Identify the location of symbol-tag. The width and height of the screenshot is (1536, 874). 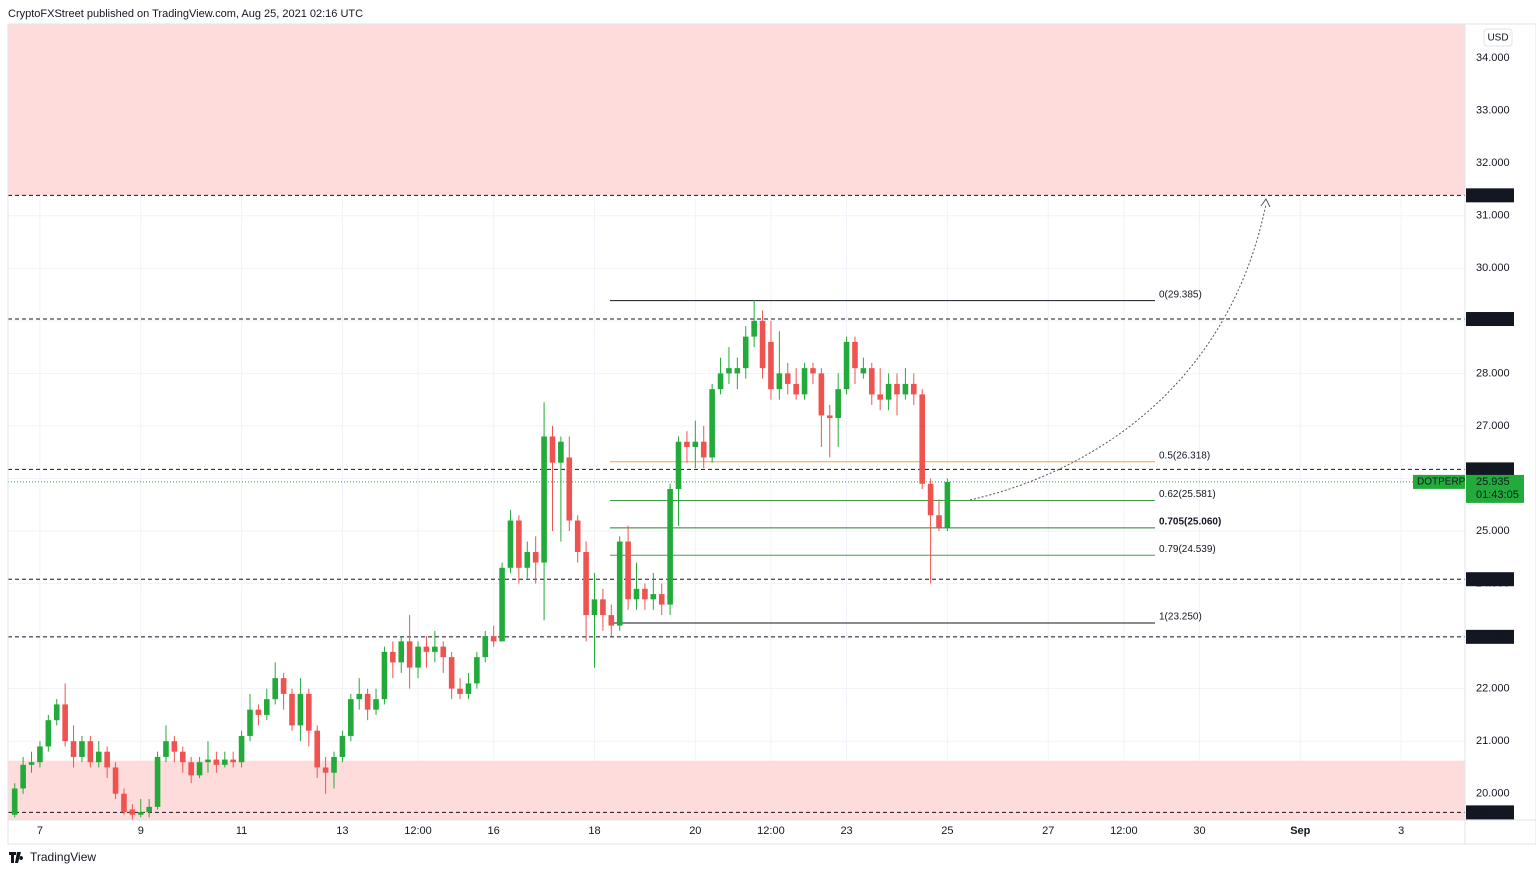
(1439, 481).